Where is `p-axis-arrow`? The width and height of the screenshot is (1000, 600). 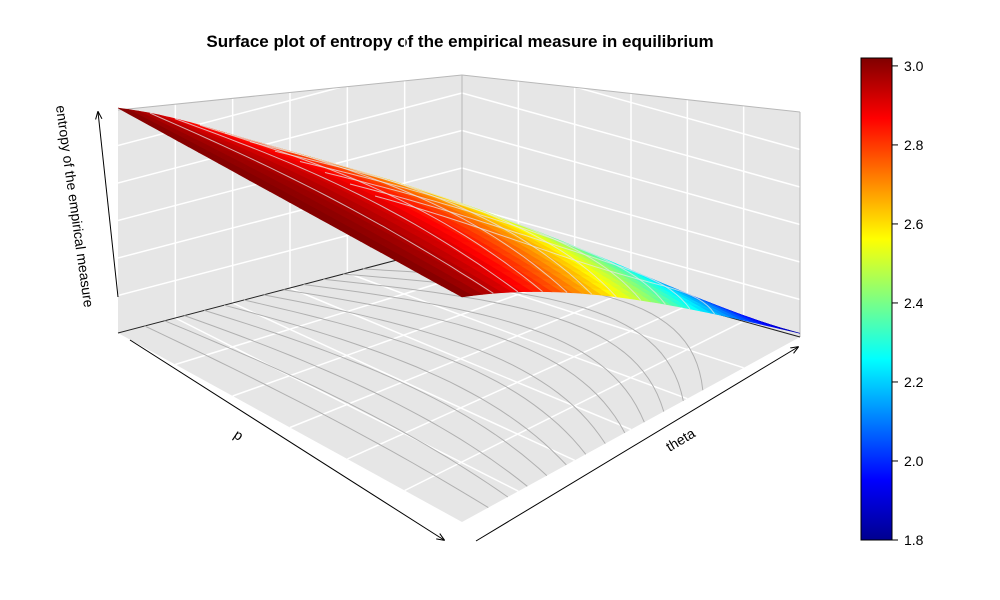
p-axis-arrow is located at coordinates (286, 439).